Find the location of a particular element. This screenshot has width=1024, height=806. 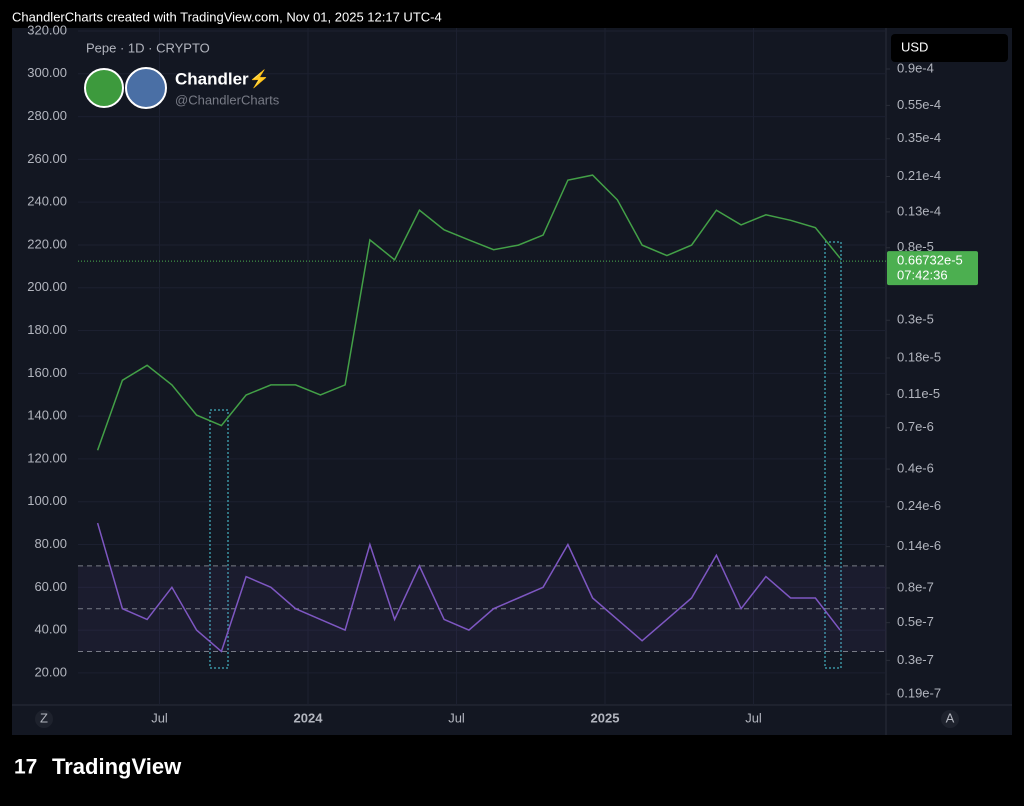

y2-tick-label: 0.4e-6 is located at coordinates (915, 468).